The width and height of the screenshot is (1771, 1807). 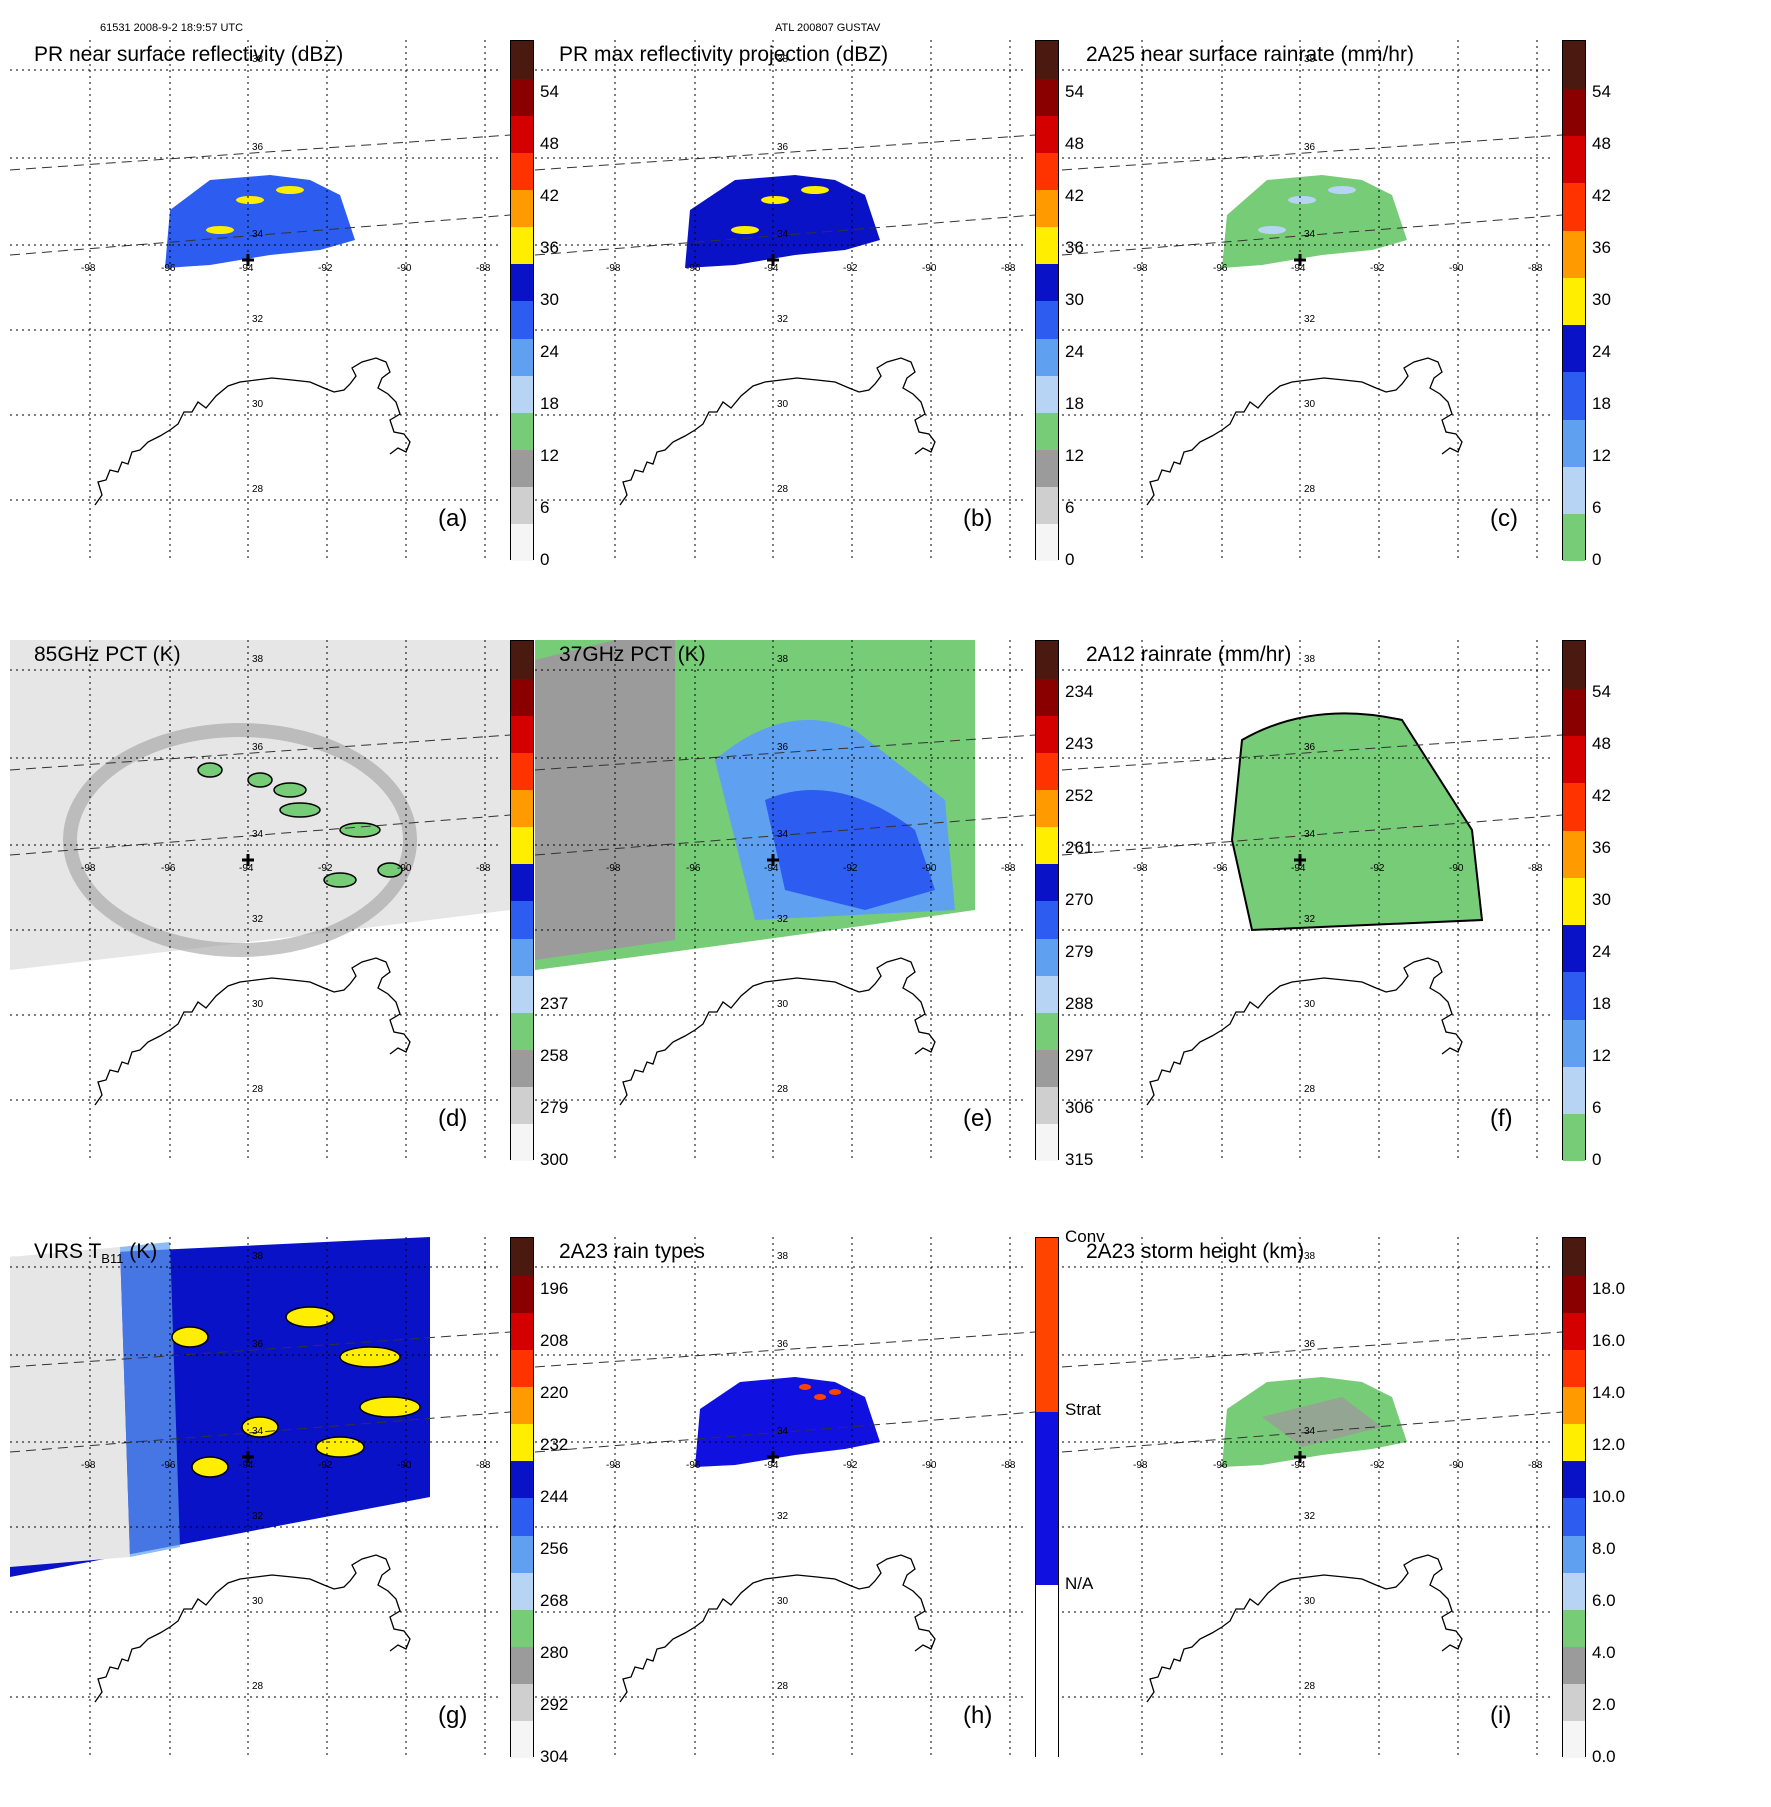 What do you see at coordinates (1601, 691) in the screenshot?
I see `colorbar-tick-label: 54` at bounding box center [1601, 691].